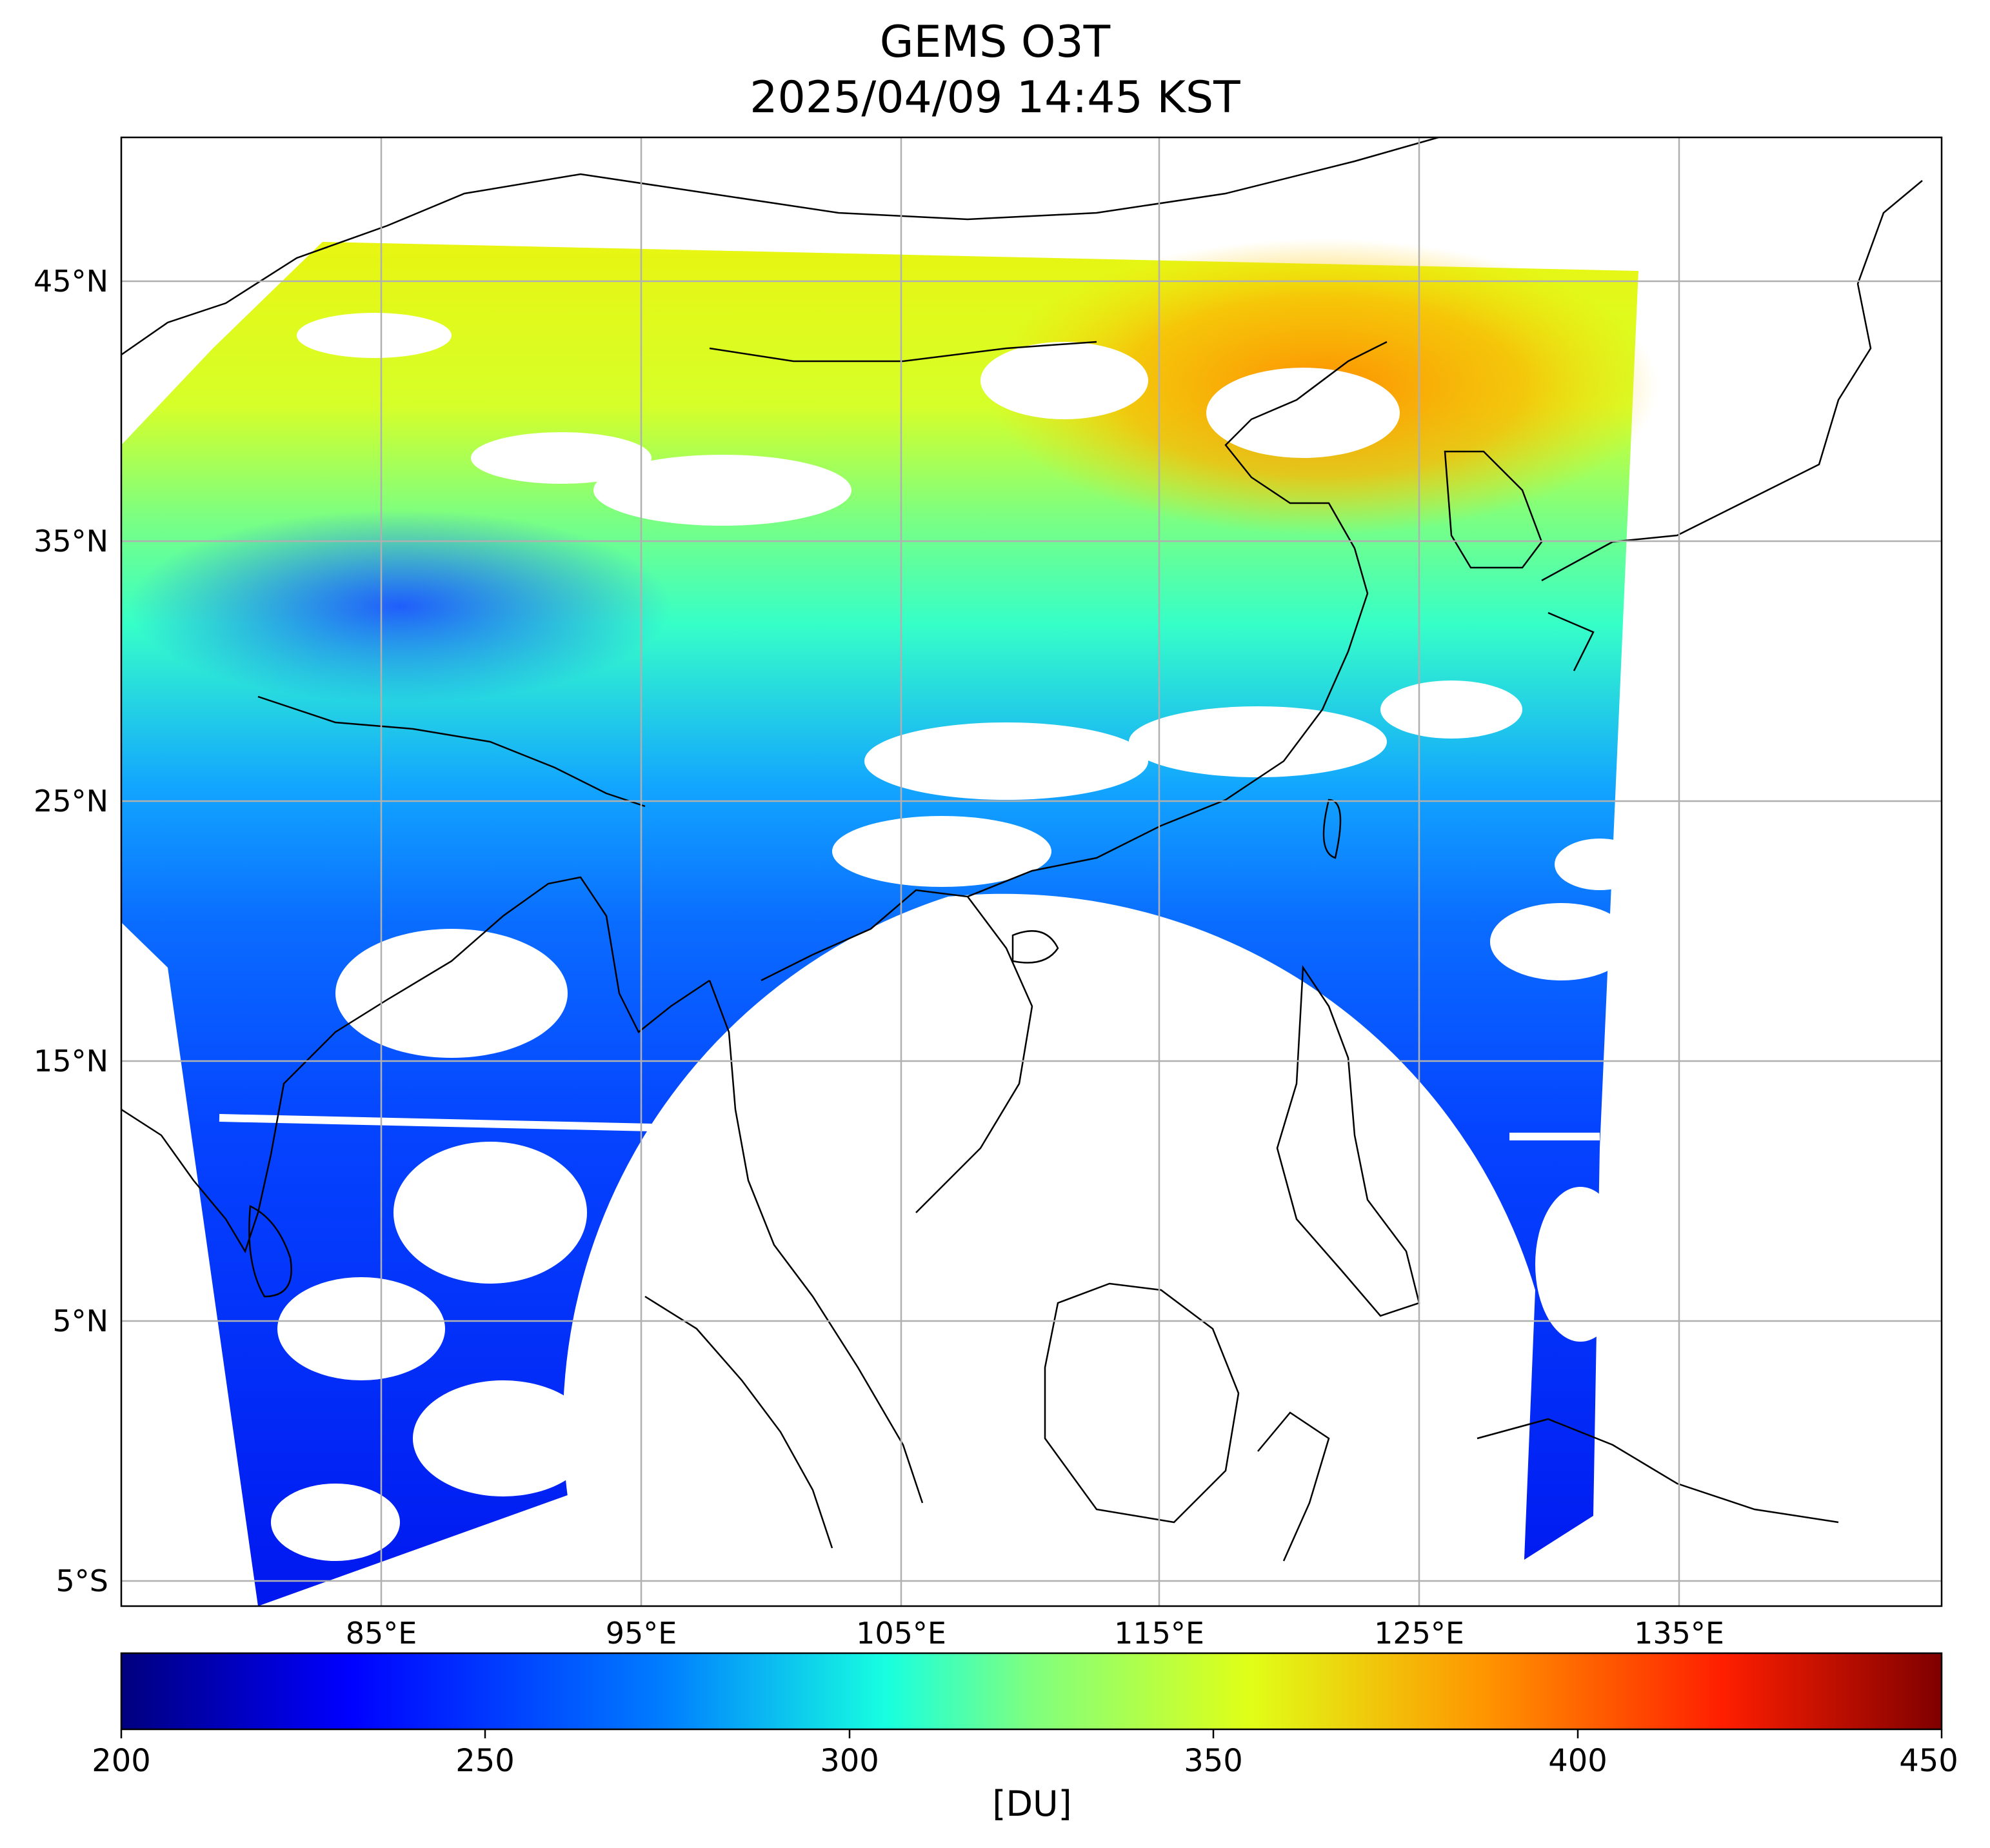 The width and height of the screenshot is (1990, 1848). Describe the element at coordinates (849, 1761) in the screenshot. I see `colorbar-label-300: 300` at that location.